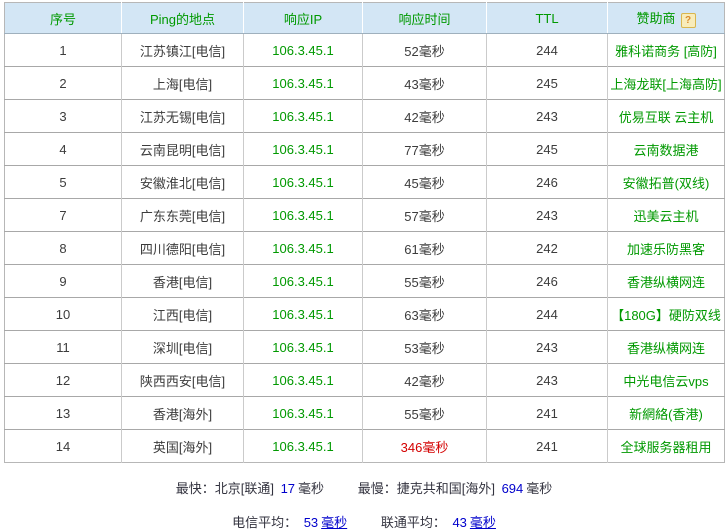  What do you see at coordinates (666, 50) in the screenshot?
I see `cell-sponsor-link: 雅科诺商务 [高防]` at bounding box center [666, 50].